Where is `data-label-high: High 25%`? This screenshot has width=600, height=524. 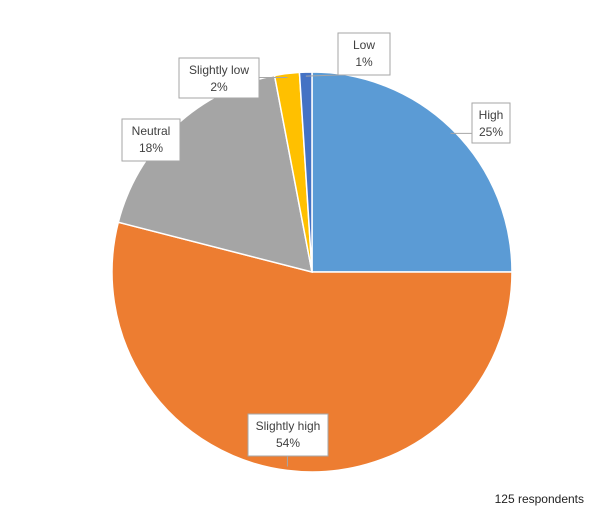 data-label-high: High 25% is located at coordinates (480, 123).